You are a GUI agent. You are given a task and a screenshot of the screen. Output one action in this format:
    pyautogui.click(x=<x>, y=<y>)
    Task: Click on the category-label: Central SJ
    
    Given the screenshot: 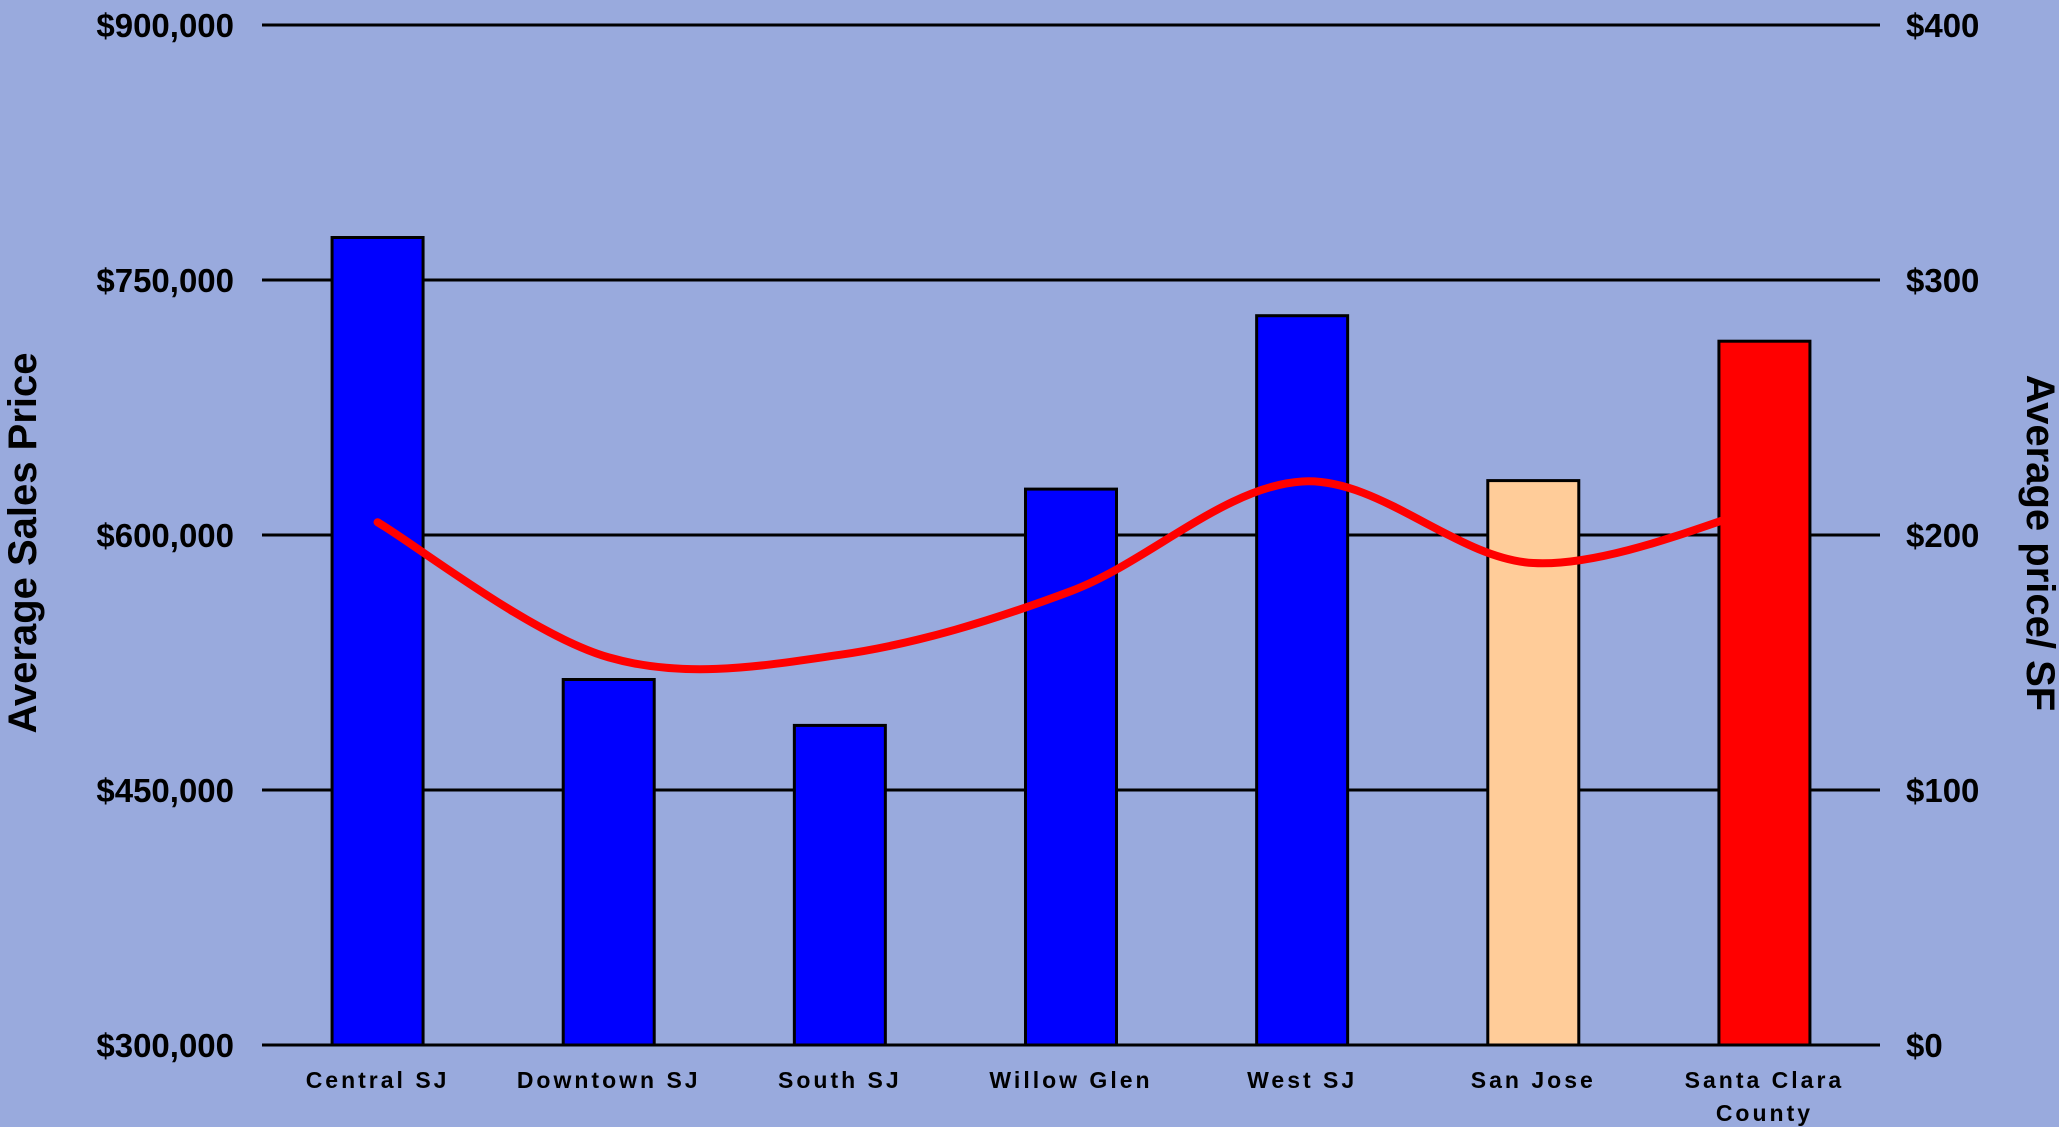 What is the action you would take?
    pyautogui.click(x=378, y=1080)
    